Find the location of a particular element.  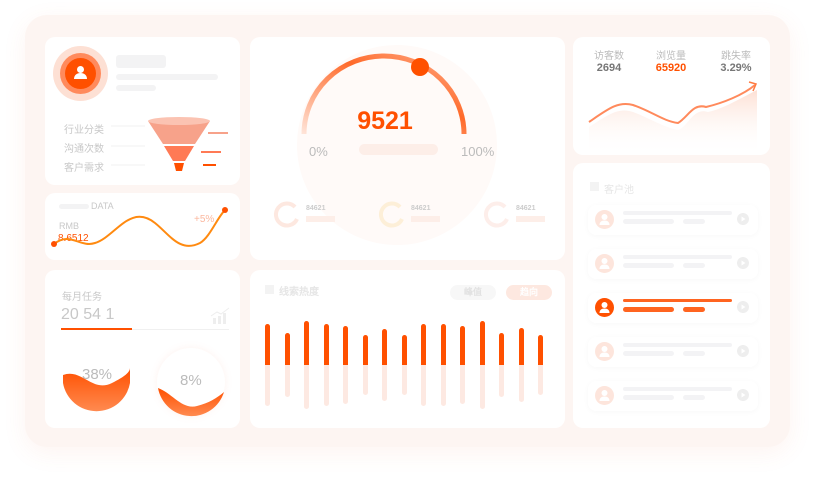

data-title: DATA is located at coordinates (102, 206).